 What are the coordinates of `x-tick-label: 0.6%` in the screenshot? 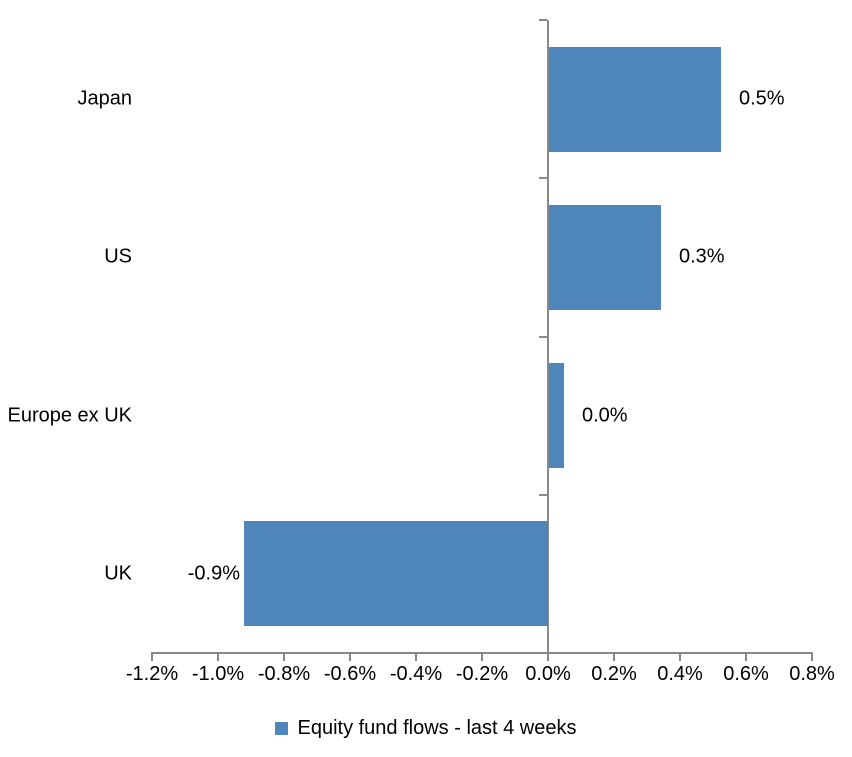 It's located at (746, 674).